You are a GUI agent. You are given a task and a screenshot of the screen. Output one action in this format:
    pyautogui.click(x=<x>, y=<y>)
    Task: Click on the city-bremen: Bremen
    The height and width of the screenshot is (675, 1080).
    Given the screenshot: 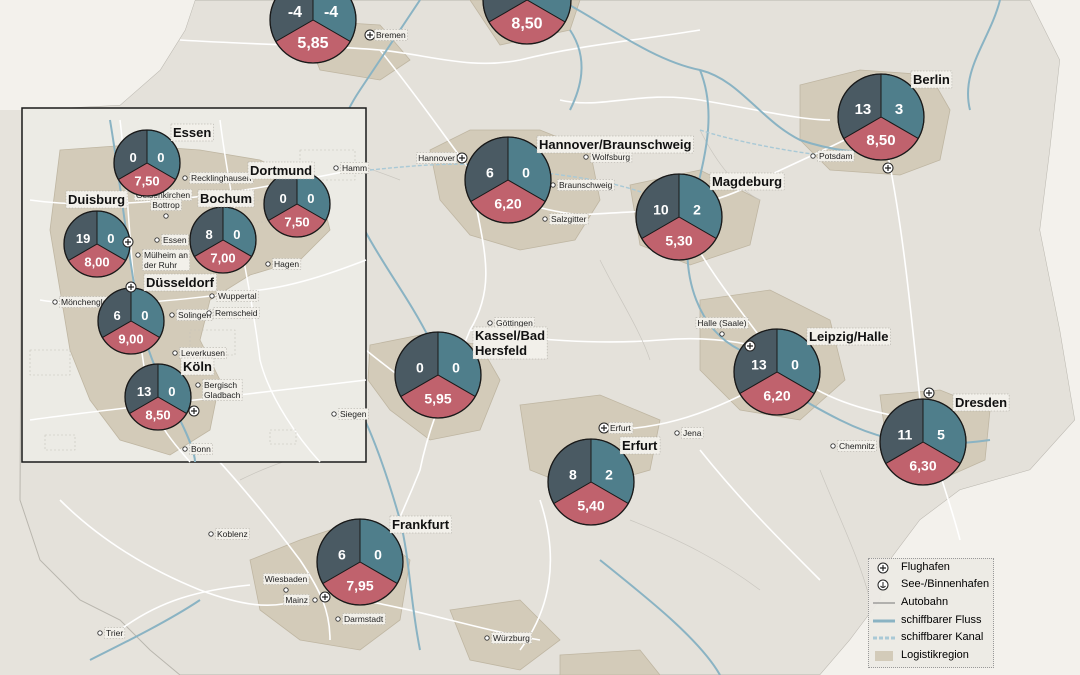 What is the action you would take?
    pyautogui.click(x=386, y=35)
    